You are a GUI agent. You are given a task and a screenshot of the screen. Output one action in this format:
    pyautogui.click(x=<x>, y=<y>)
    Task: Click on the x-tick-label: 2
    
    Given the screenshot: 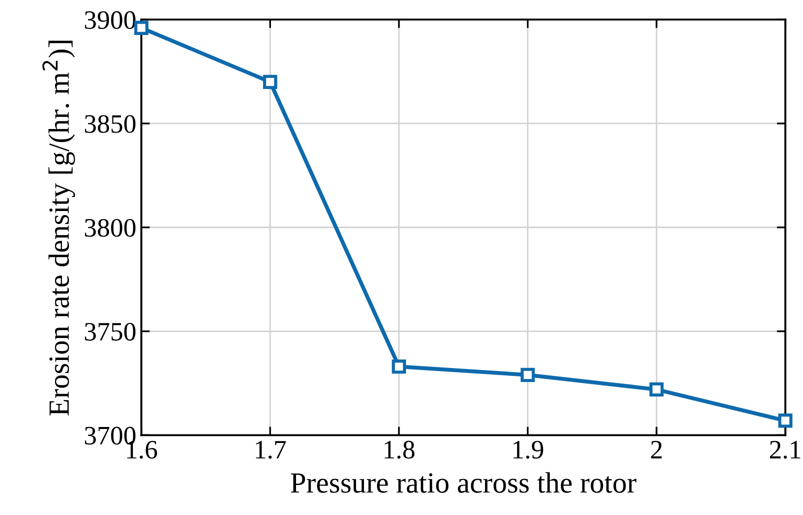 What is the action you would take?
    pyautogui.click(x=656, y=449)
    